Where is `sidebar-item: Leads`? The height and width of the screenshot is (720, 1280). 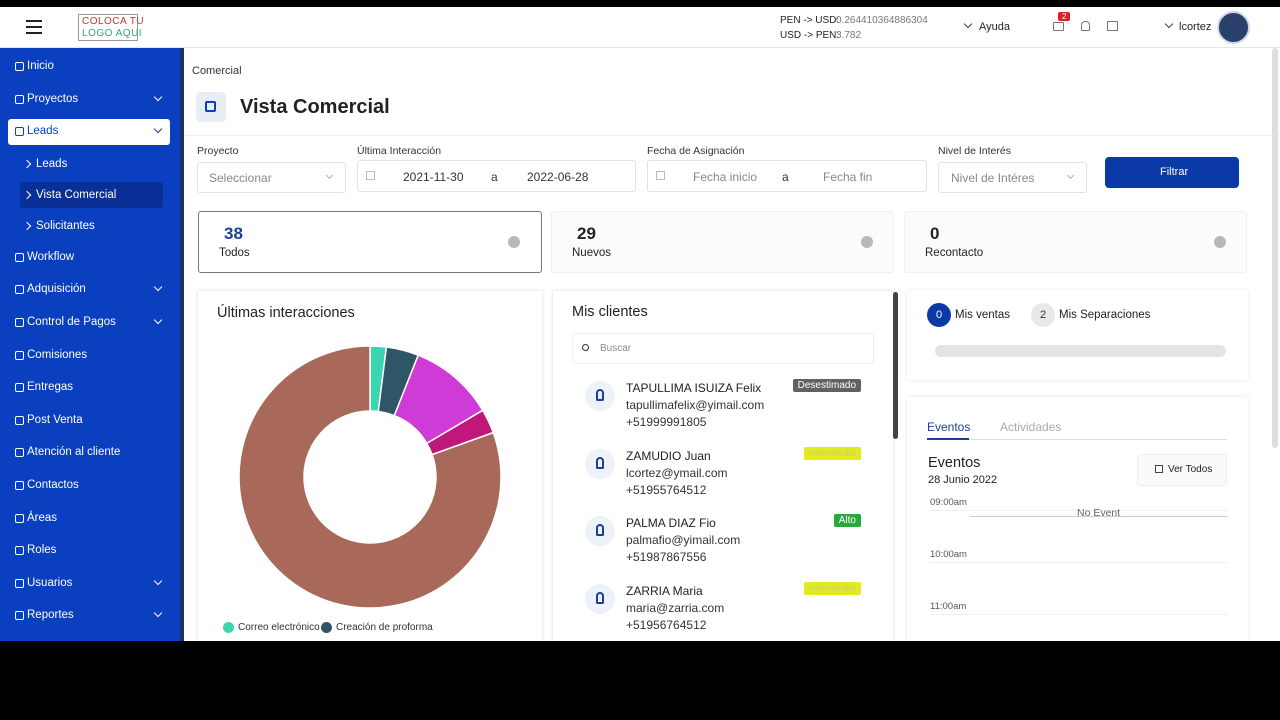 sidebar-item: Leads is located at coordinates (43, 131).